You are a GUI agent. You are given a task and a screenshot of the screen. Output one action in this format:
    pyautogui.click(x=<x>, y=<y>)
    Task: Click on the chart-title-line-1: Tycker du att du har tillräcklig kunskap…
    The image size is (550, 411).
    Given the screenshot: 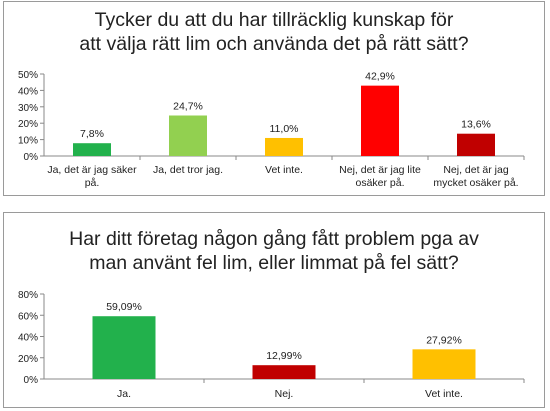 What is the action you would take?
    pyautogui.click(x=274, y=20)
    